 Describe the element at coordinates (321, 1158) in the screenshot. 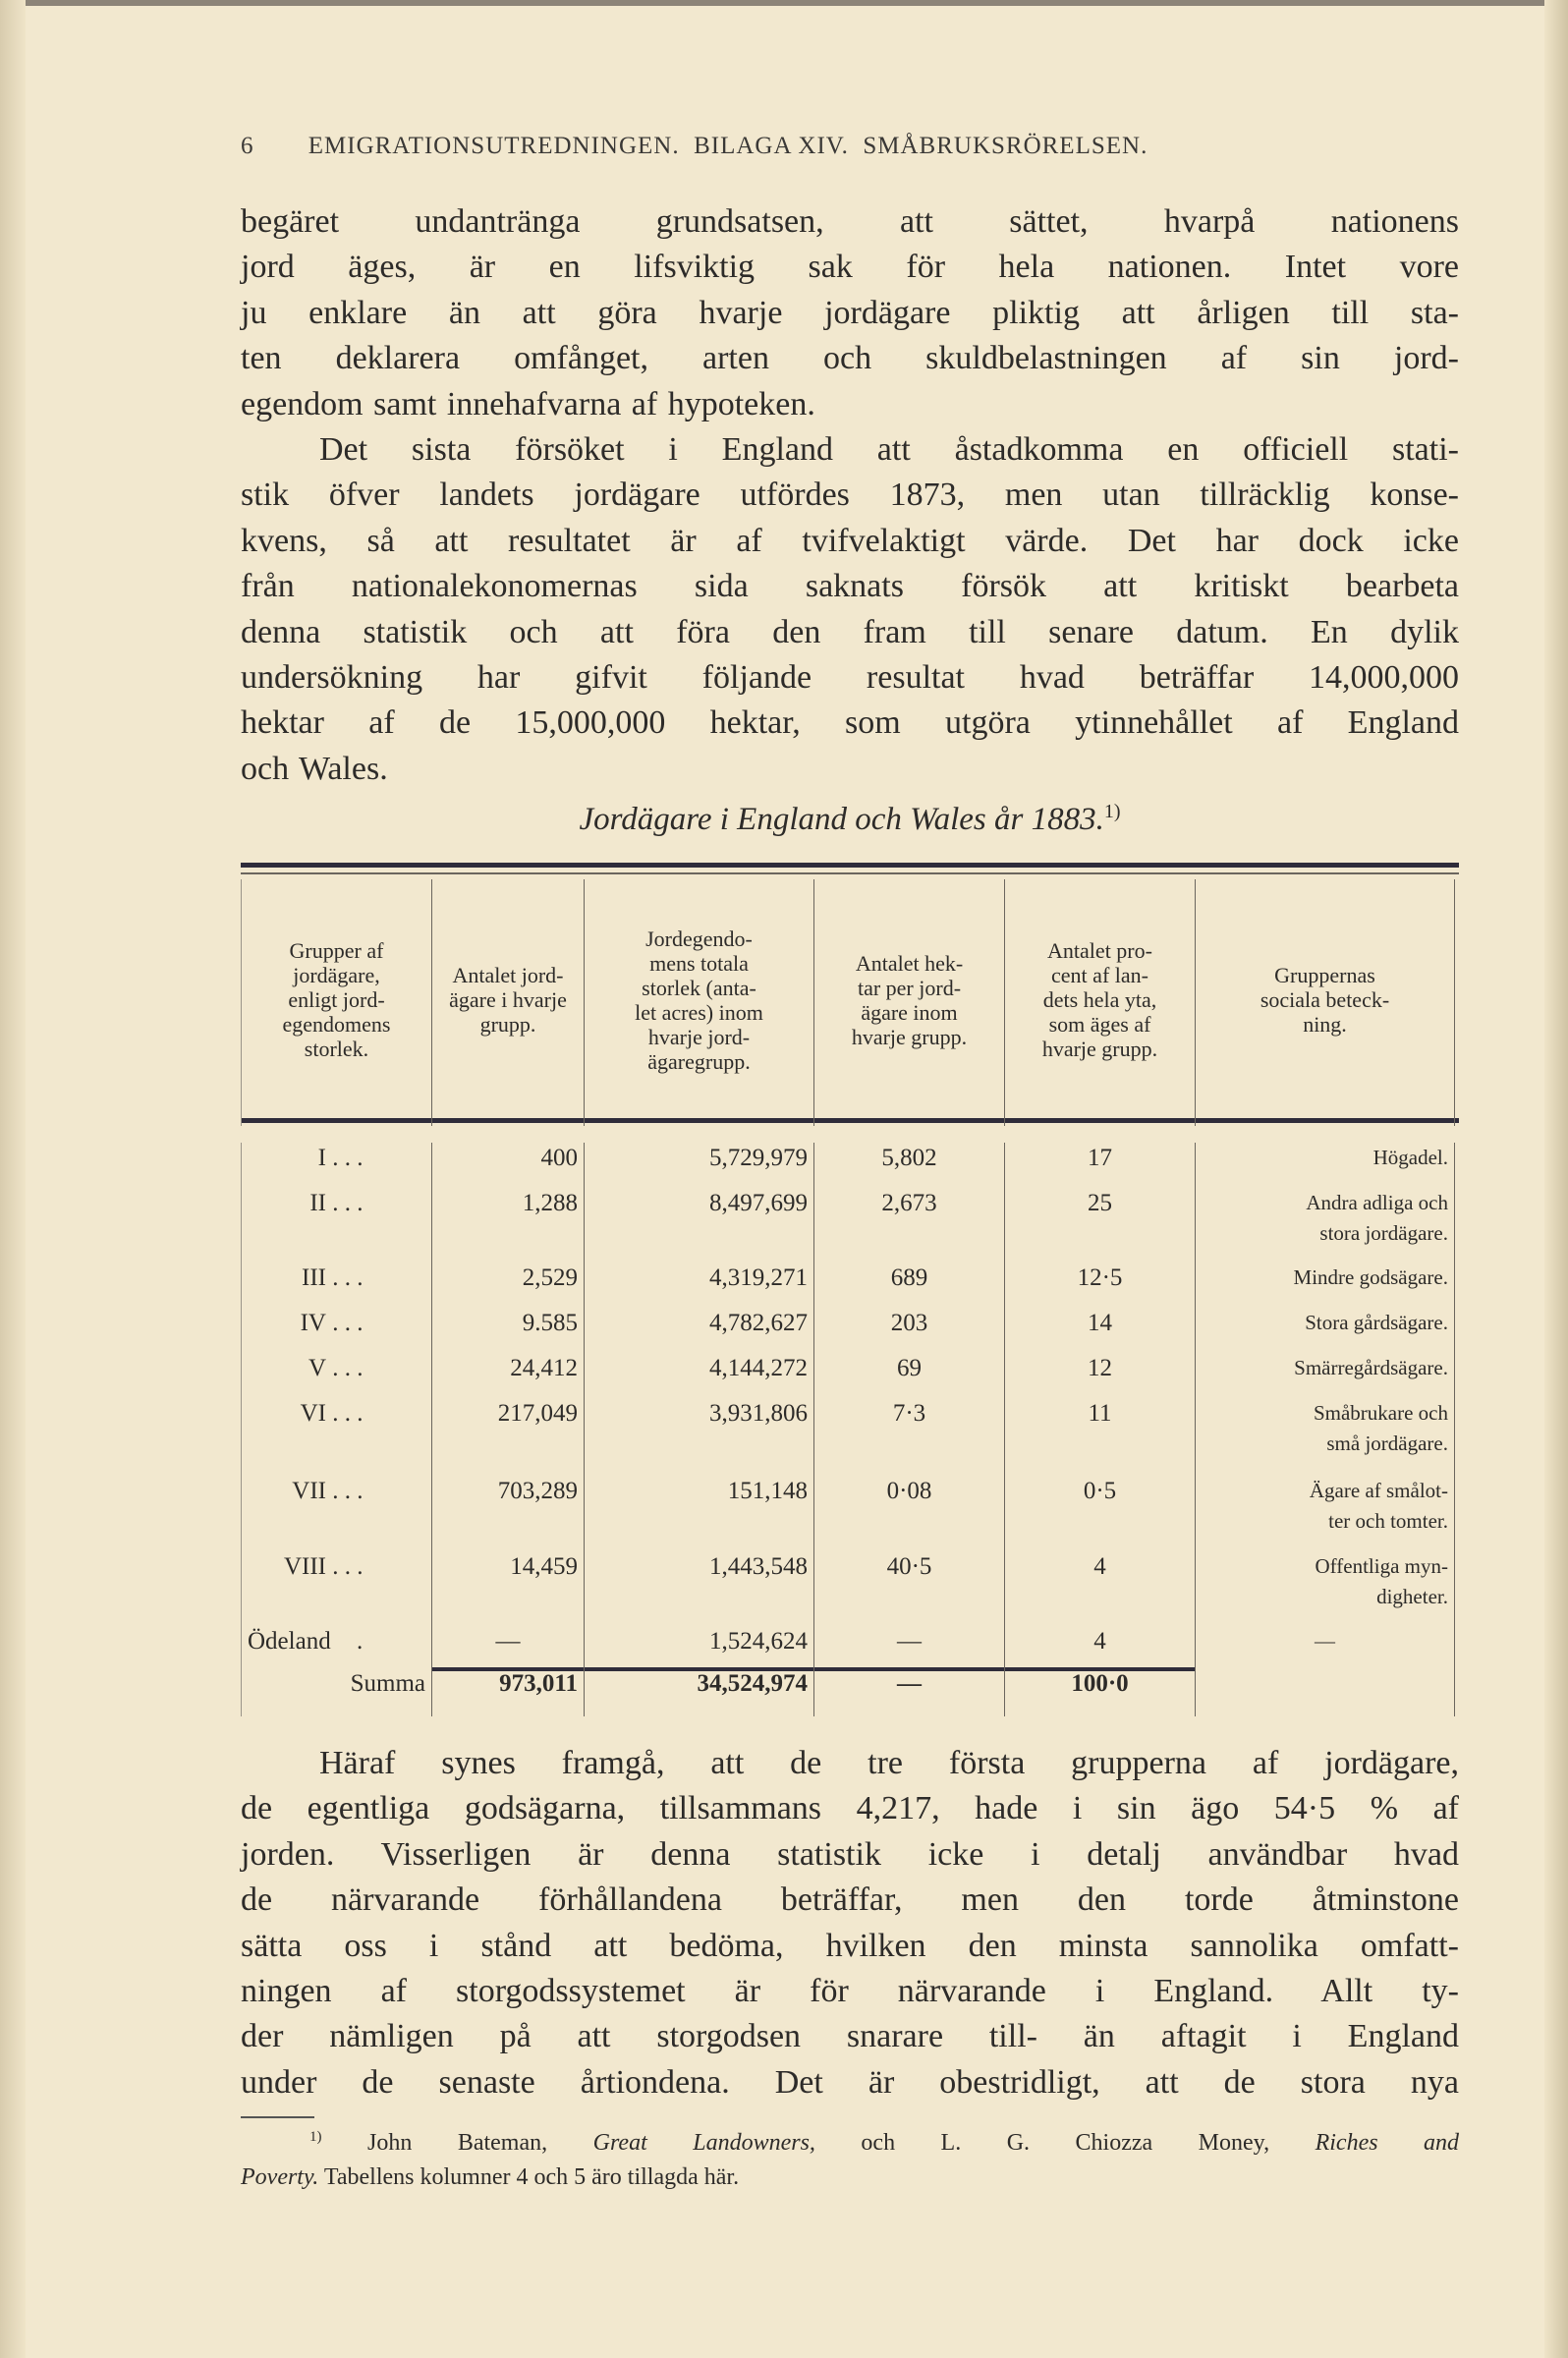

I see `group-label: I` at that location.